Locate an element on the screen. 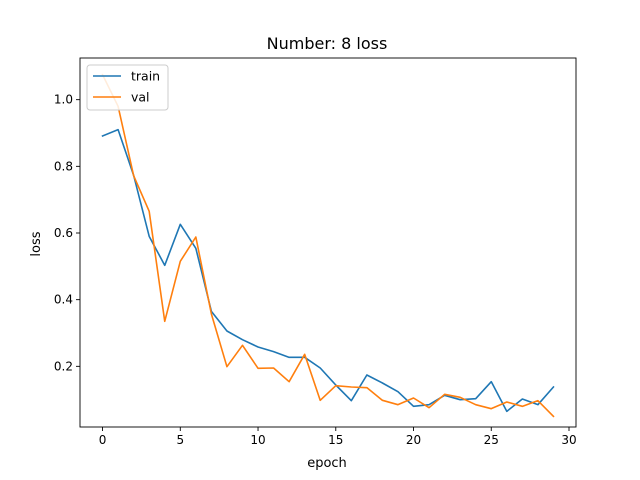 This screenshot has width=640, height=480. x-tick-label: 20 is located at coordinates (413, 440).